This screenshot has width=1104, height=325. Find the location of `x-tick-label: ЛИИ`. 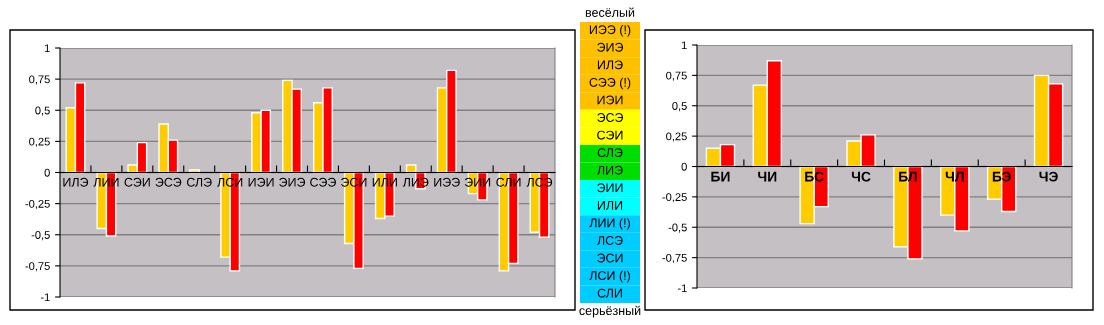

x-tick-label: ЛИИ is located at coordinates (106, 182).